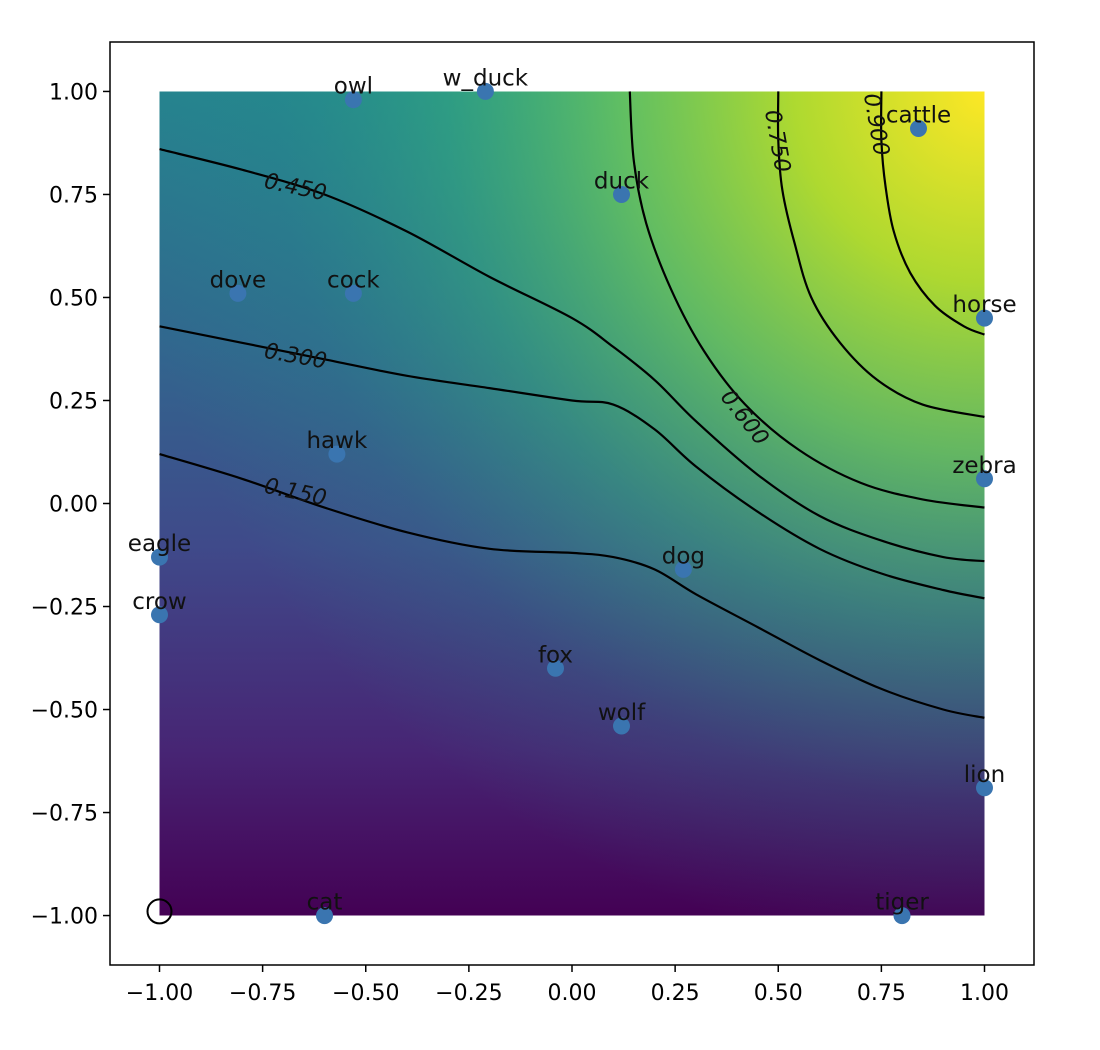 This screenshot has height=1050, width=1100. Describe the element at coordinates (918, 116) in the screenshot. I see `point-label-cattle: cattle` at that location.